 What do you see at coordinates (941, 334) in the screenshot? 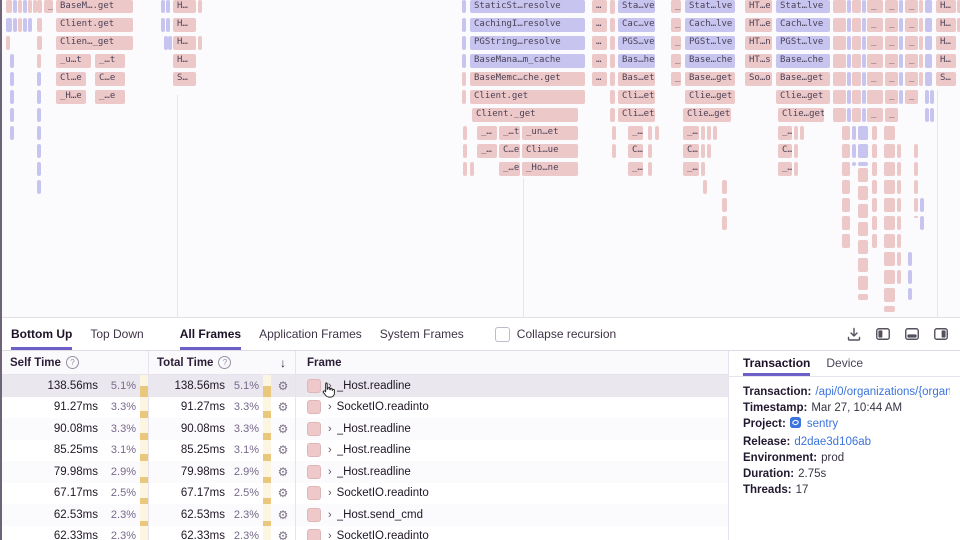
I see `split-right-icon` at bounding box center [941, 334].